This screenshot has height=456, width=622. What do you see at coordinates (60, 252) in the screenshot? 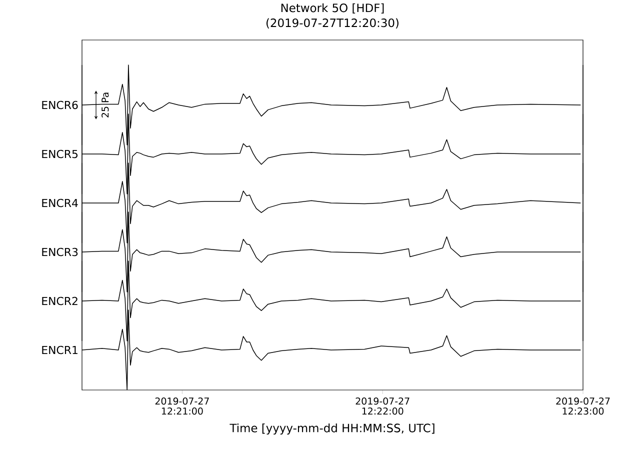
I see `y-axis-title: ENCR3` at bounding box center [60, 252].